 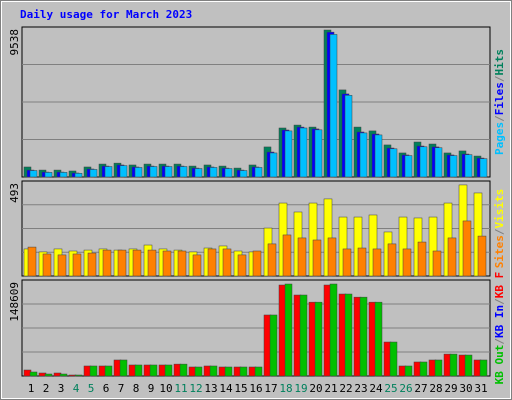 I want to click on y-tick-label: 148609, so click(x=14, y=302).